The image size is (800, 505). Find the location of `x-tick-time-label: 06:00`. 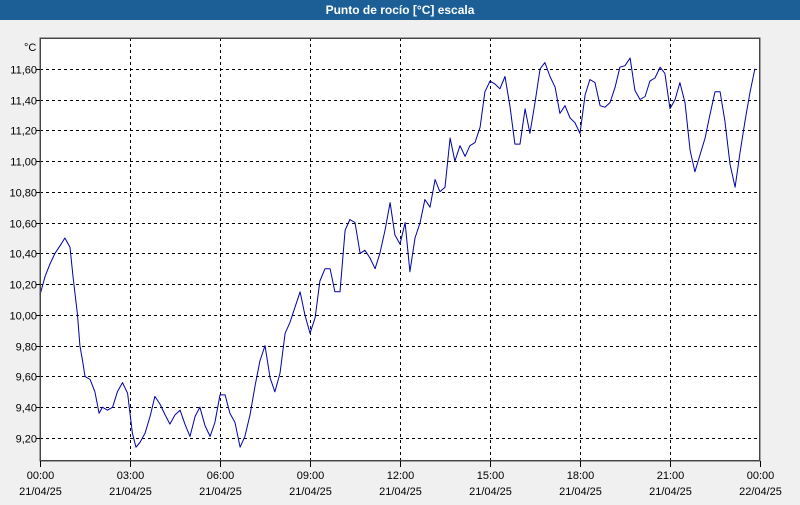

x-tick-time-label: 06:00 is located at coordinates (221, 476).